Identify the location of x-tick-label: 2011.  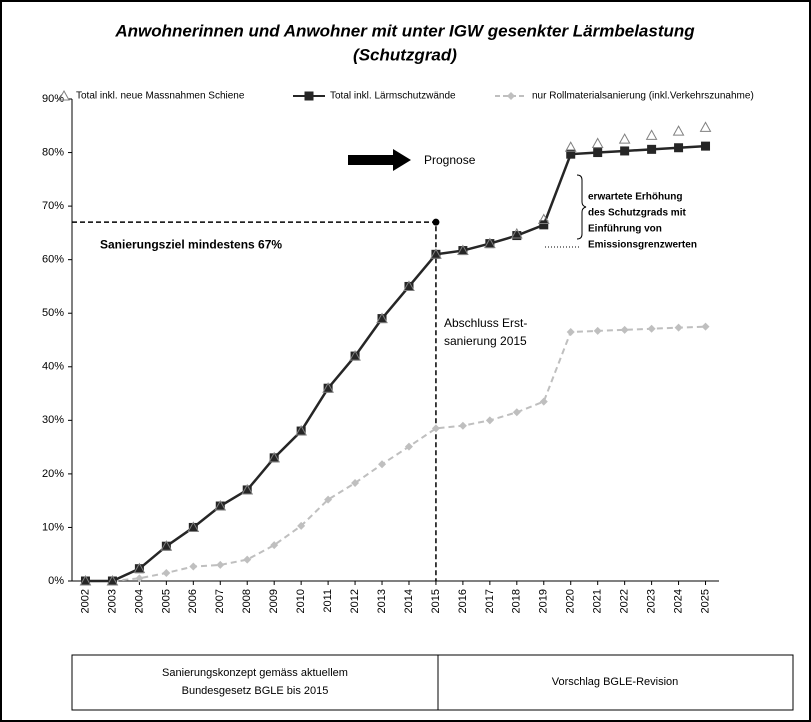
(328, 601).